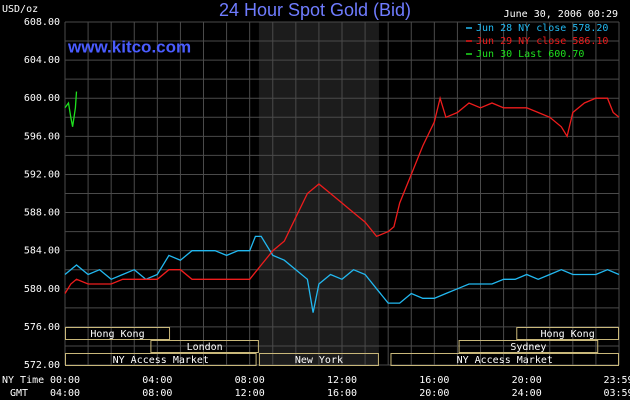  Describe the element at coordinates (42, 22) in the screenshot. I see `y-tick-label: 608.00` at that location.